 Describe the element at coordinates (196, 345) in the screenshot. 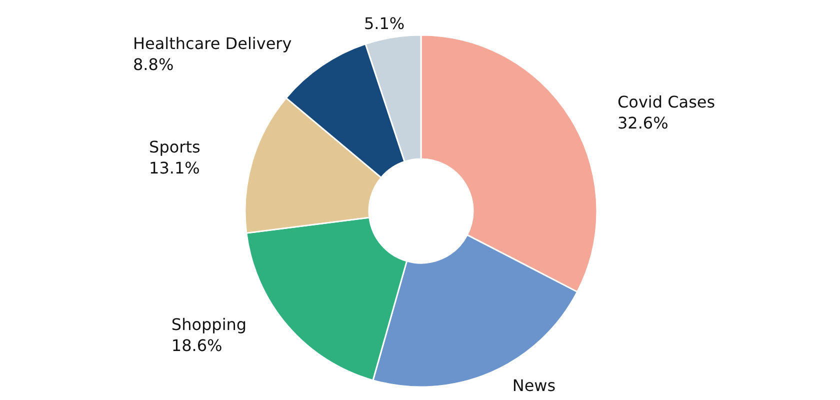

I see `data-label: 18.6%` at that location.